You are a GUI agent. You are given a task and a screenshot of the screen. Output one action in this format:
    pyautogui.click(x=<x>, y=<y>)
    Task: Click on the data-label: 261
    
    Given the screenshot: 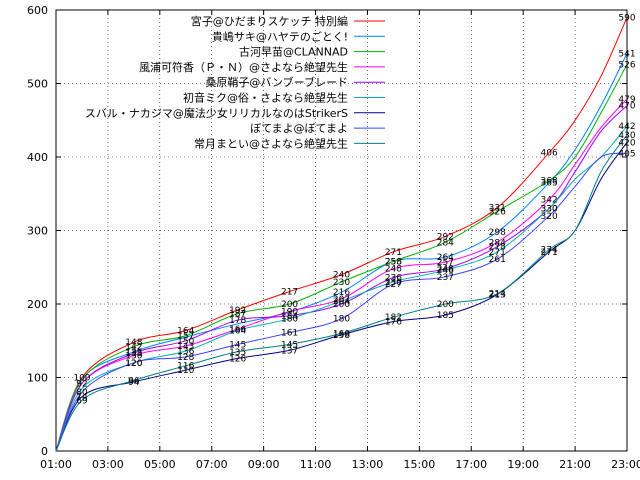 What is the action you would take?
    pyautogui.click(x=497, y=260)
    